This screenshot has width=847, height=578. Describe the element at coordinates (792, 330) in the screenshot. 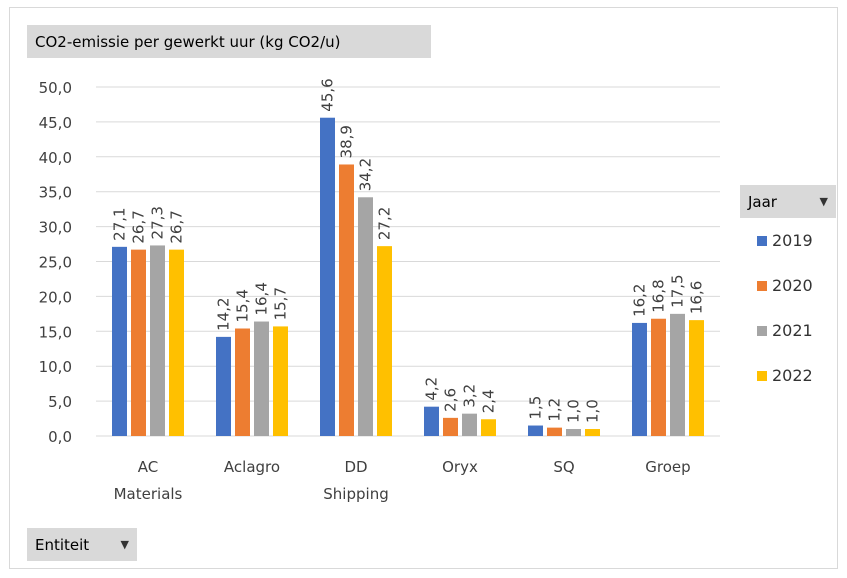

I see `legend-label: 2021` at that location.